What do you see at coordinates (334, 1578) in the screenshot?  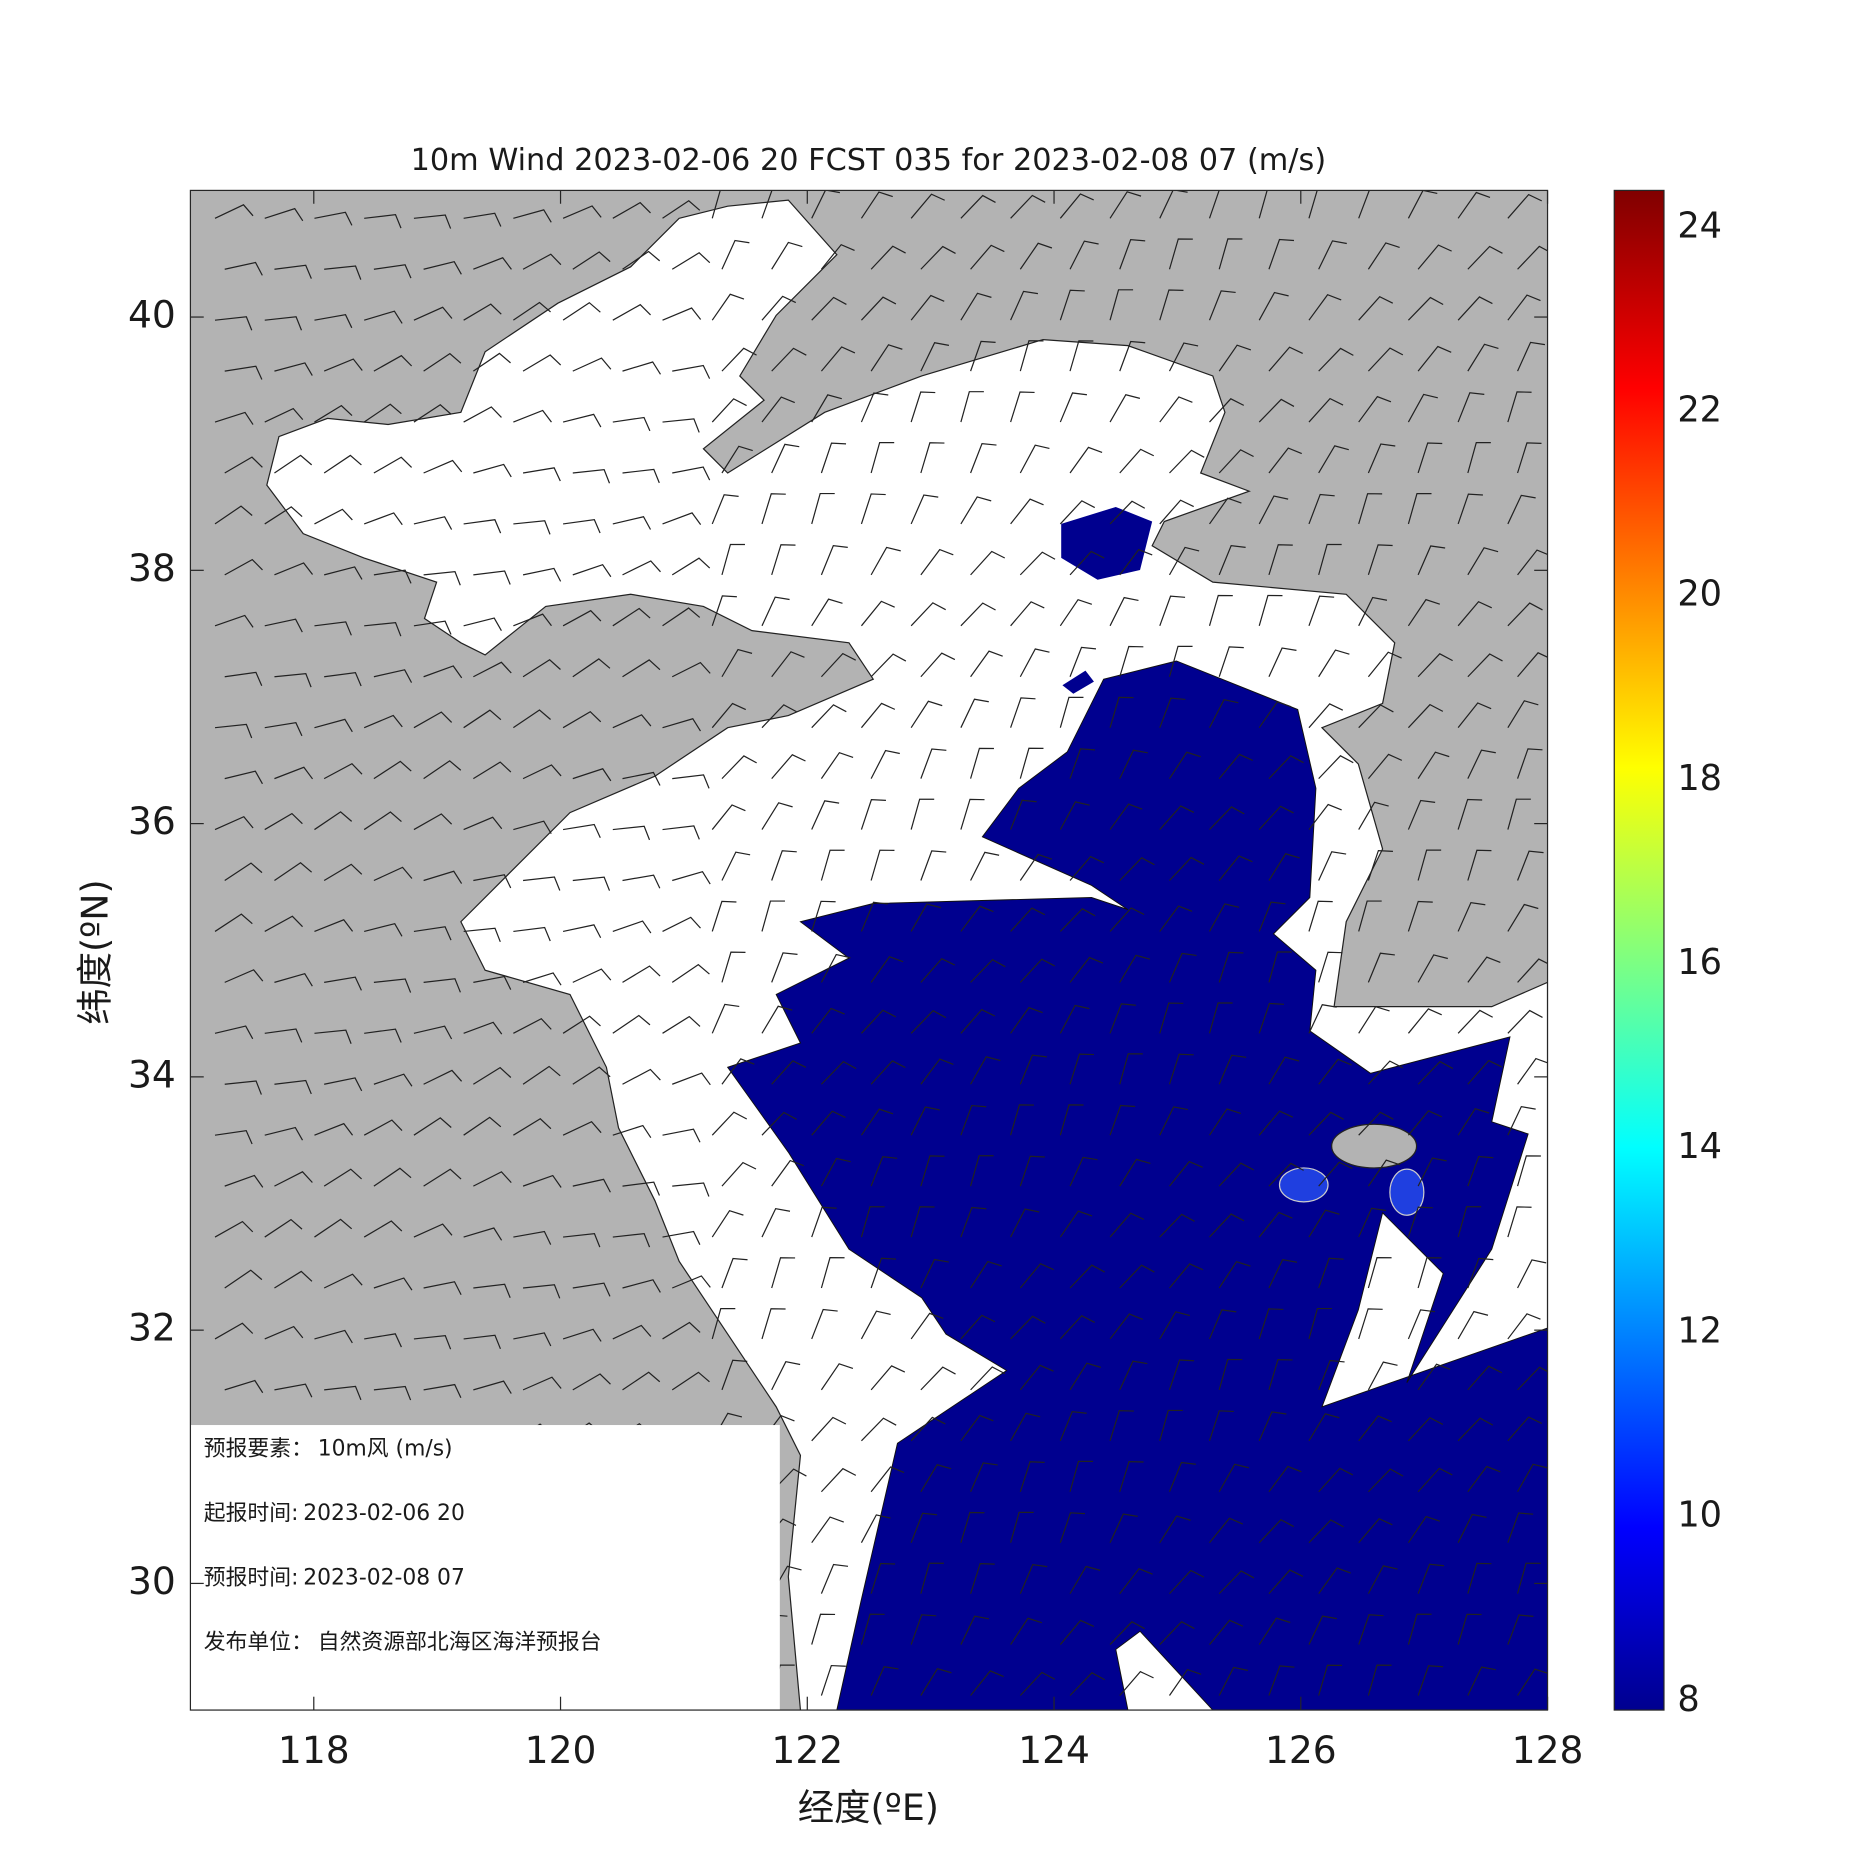 I see `info-line: 预报时间: 2023-02-08 07` at bounding box center [334, 1578].